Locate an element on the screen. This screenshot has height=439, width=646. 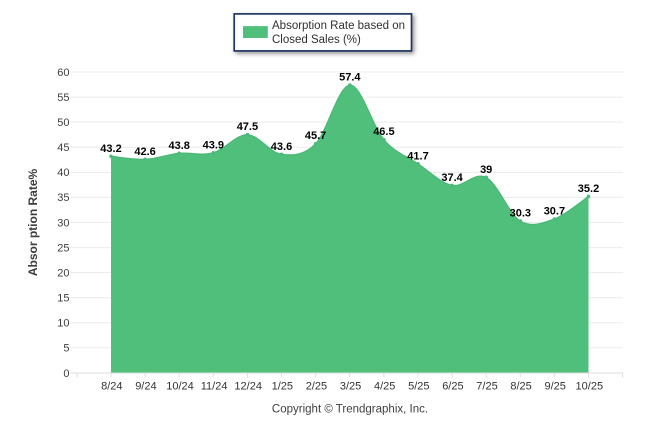
svg-text: 7/25 is located at coordinates (486, 387).